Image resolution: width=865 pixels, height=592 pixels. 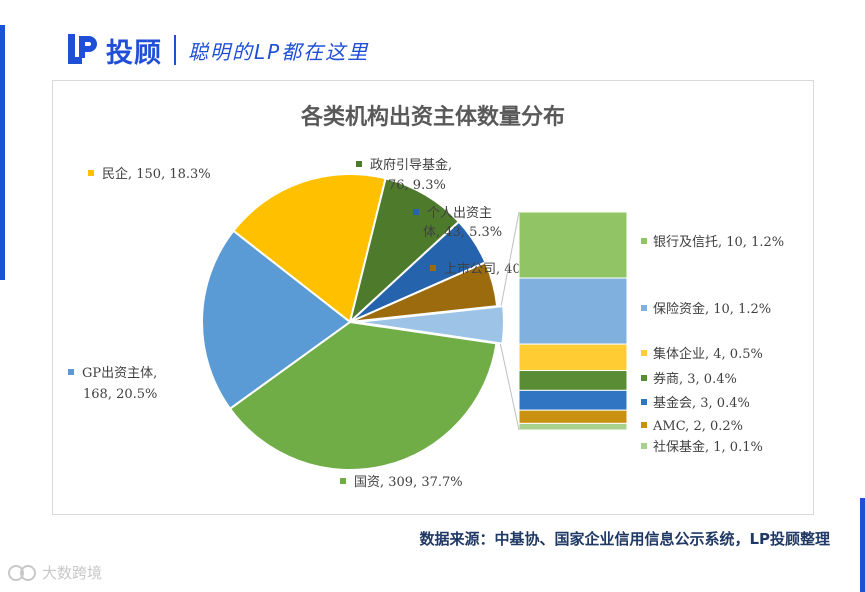 What do you see at coordinates (708, 447) in the screenshot?
I see `breakdown-label-6: 社保基金, 1, 0.1%` at bounding box center [708, 447].